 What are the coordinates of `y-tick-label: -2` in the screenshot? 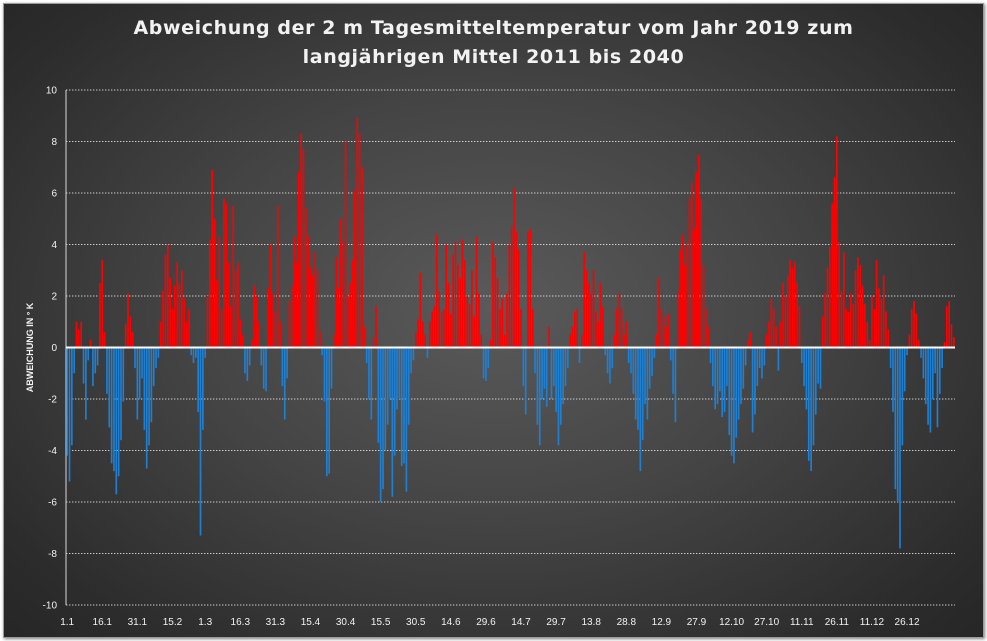 It's located at (52, 400).